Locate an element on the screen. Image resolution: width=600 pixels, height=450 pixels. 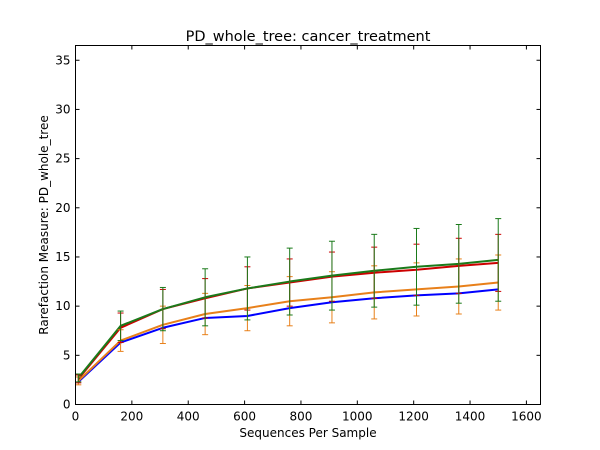
y-tick-label: 15 is located at coordinates (62, 257).